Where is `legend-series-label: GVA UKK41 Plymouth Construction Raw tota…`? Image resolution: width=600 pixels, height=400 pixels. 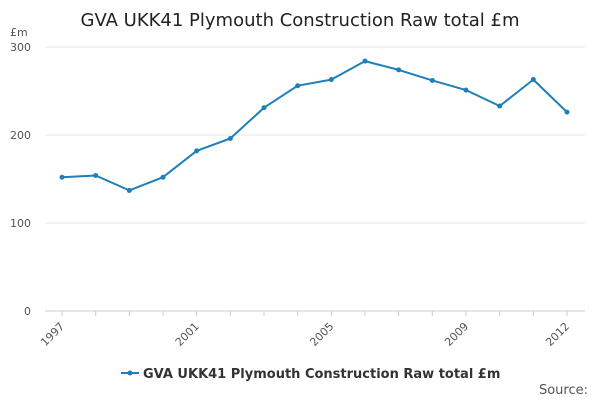
legend-series-label: GVA UKK41 Plymouth Construction Raw tota… is located at coordinates (321, 374).